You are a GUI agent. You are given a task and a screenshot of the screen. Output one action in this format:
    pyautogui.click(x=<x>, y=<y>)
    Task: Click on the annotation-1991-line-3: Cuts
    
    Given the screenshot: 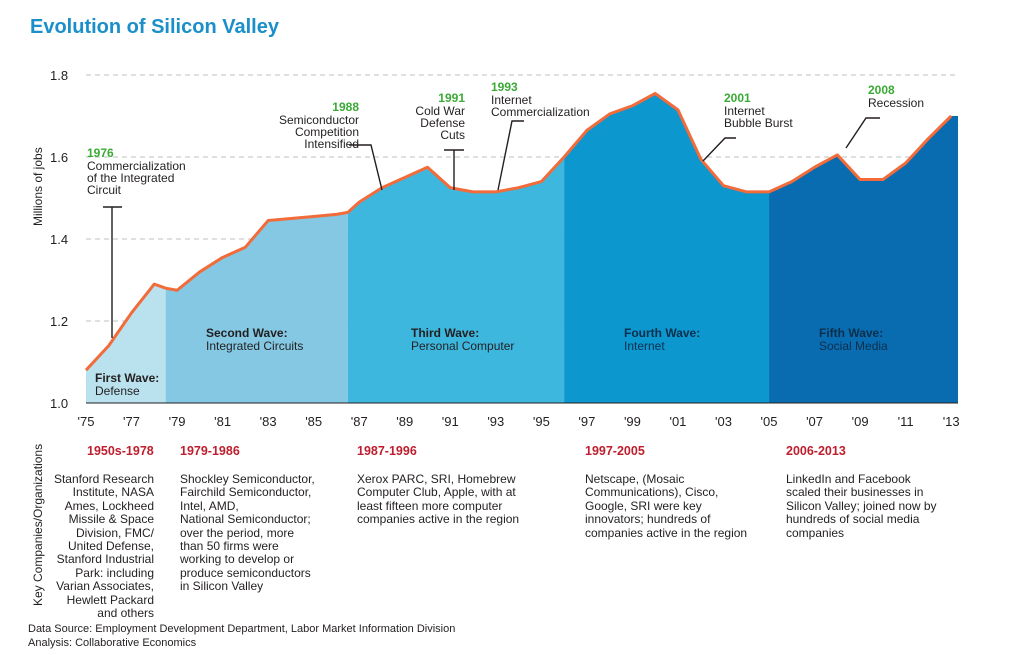 What is the action you would take?
    pyautogui.click(x=452, y=135)
    